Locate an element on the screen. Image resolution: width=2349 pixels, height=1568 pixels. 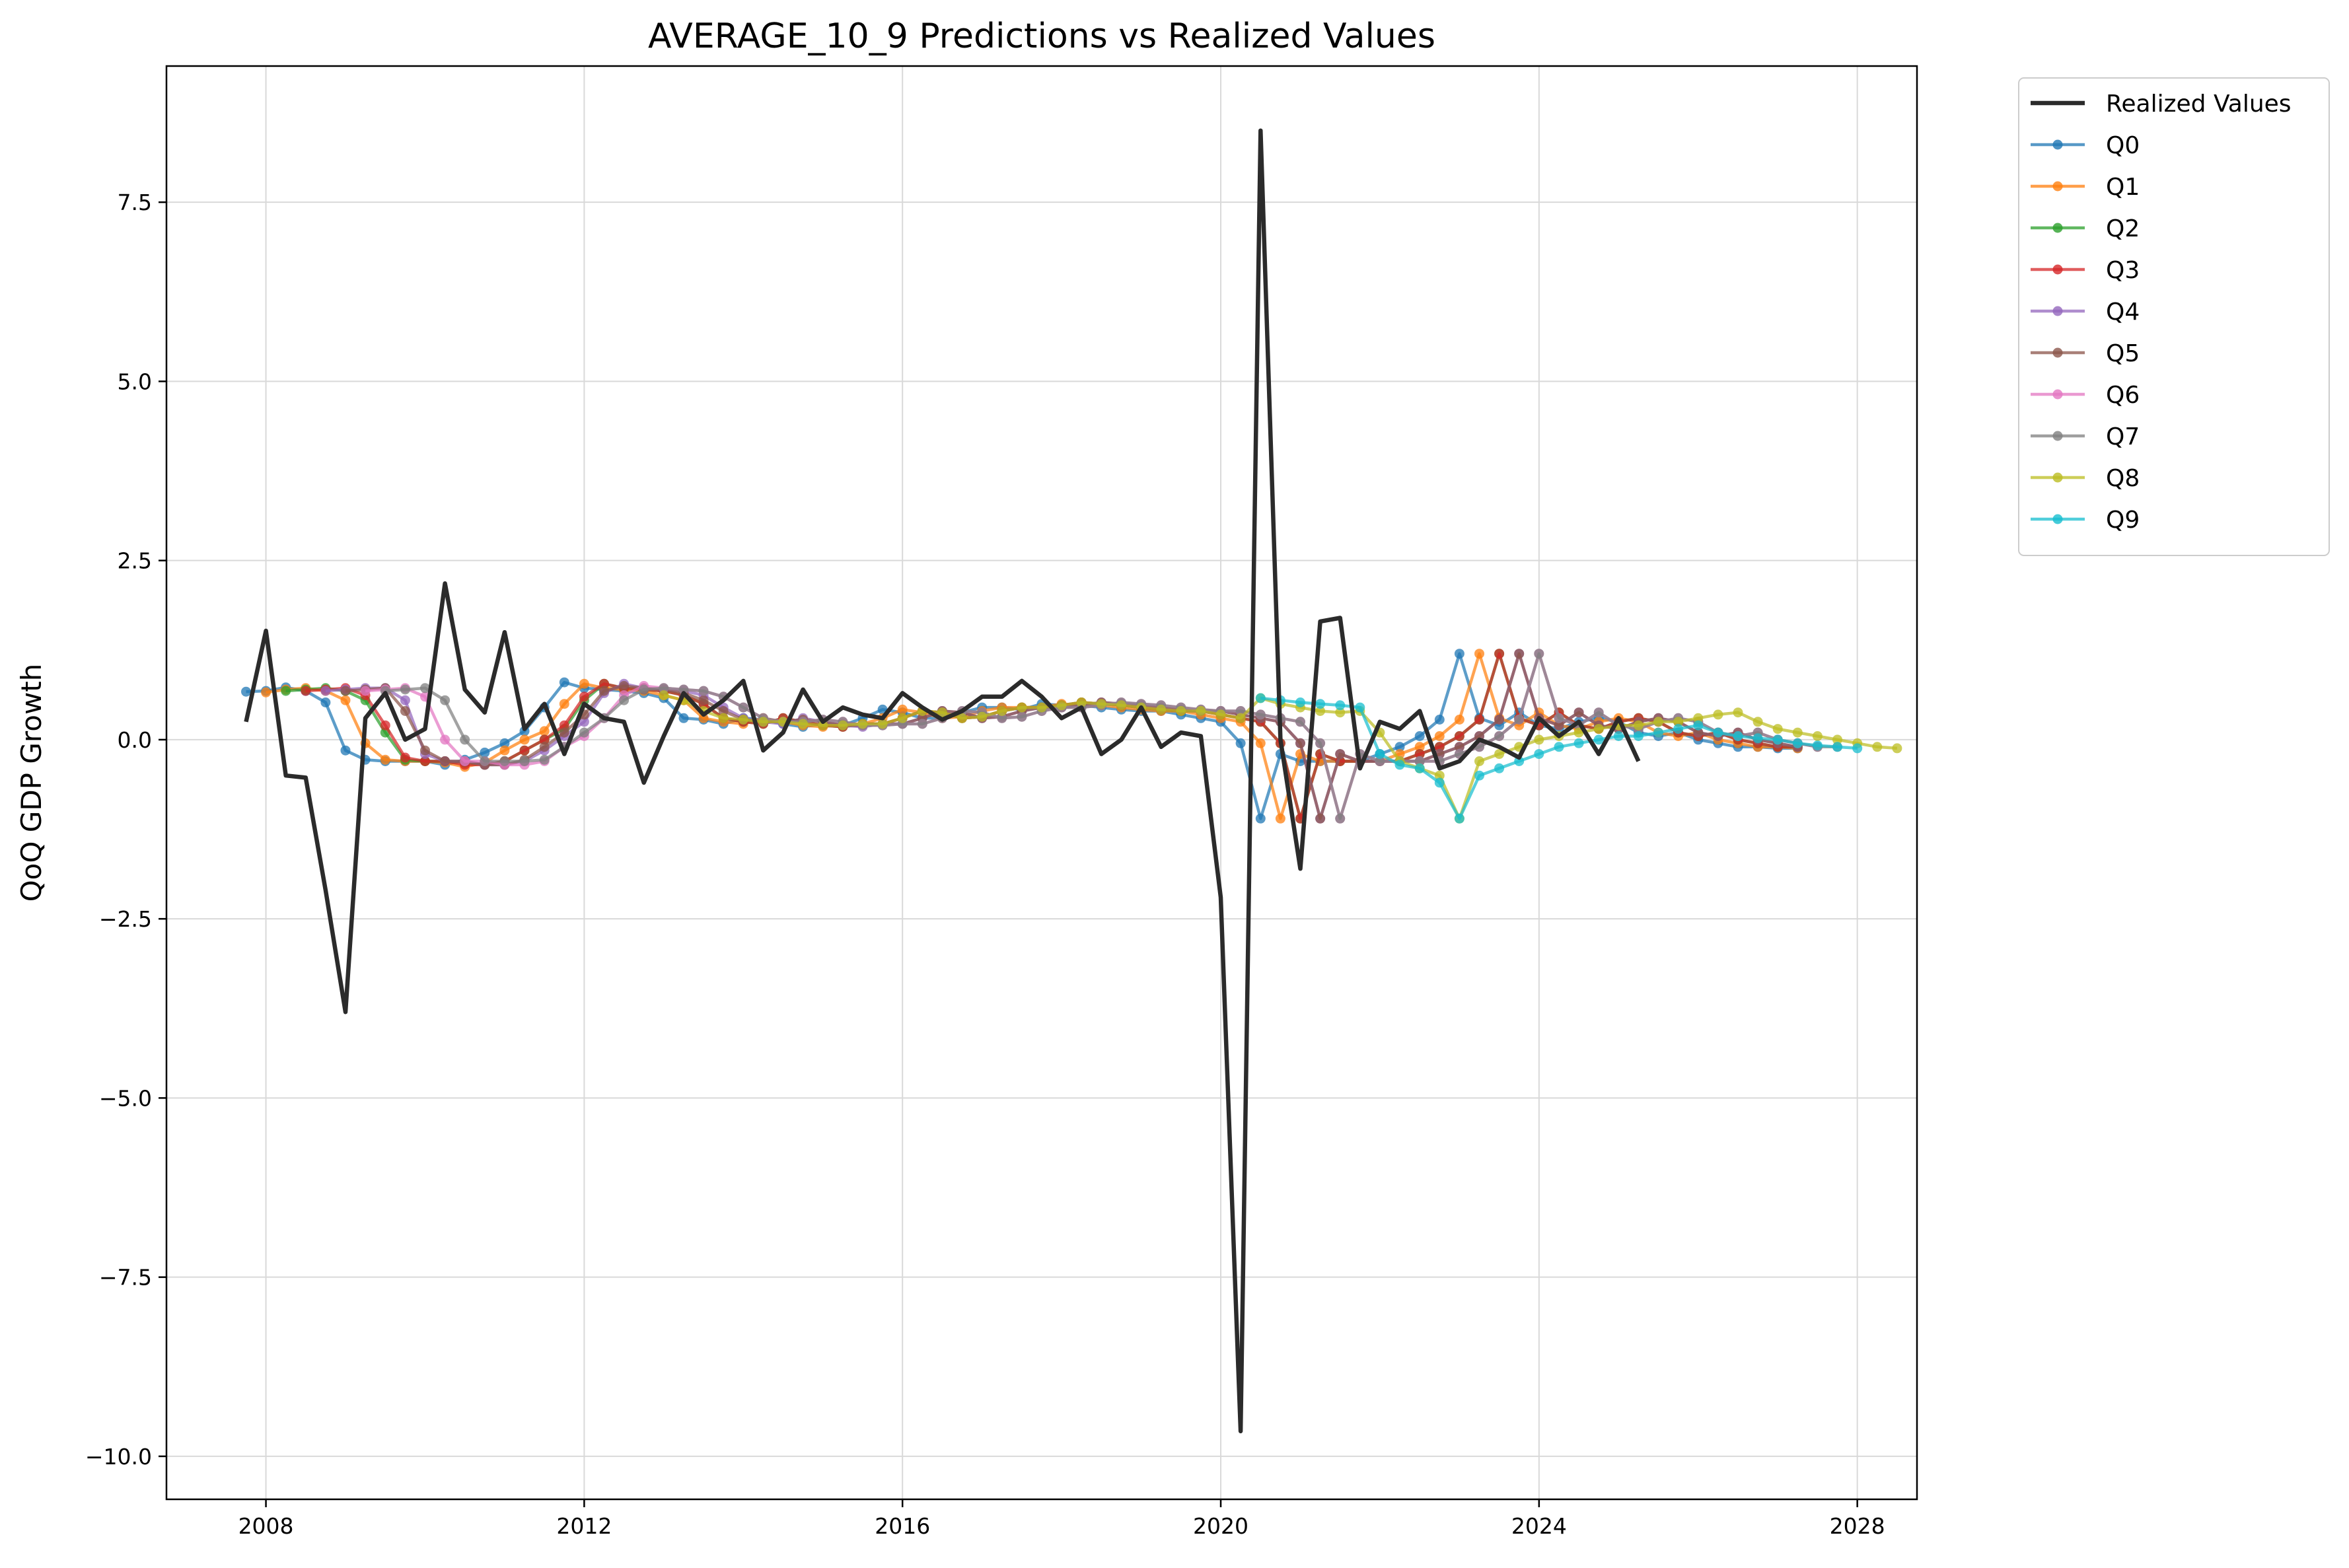
y-tick-label: 5.0 is located at coordinates (135, 381).